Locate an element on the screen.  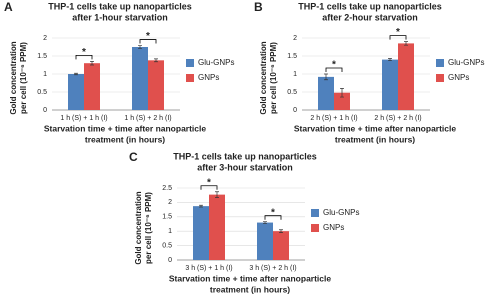
x-tick-label: 3 h (S) + 2 h (I) is located at coordinates (272, 268).